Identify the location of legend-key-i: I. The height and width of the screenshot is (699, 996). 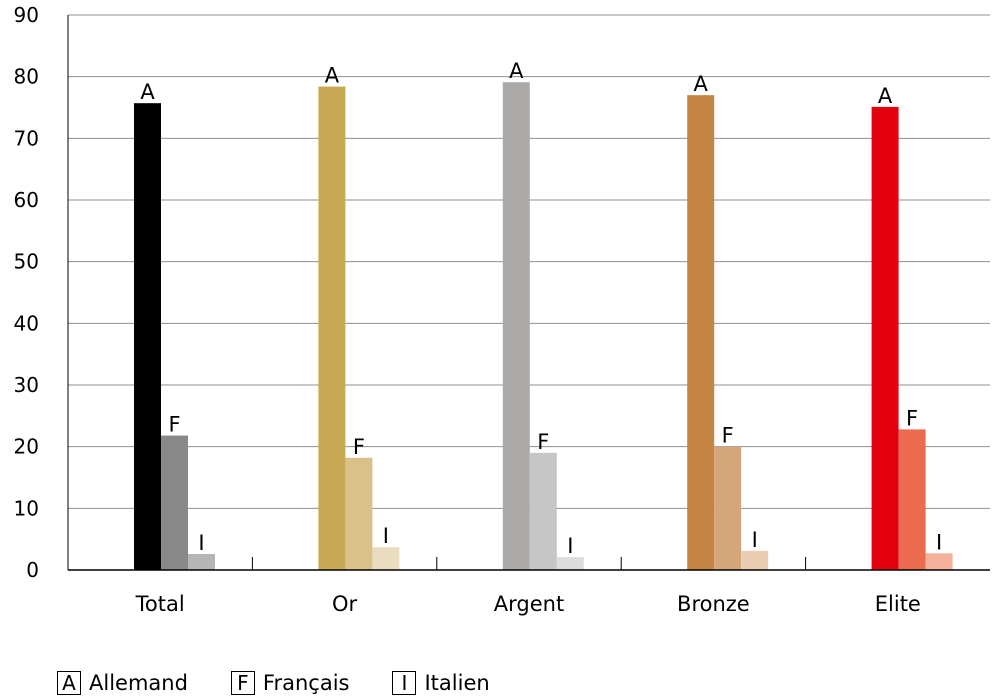
(404, 683).